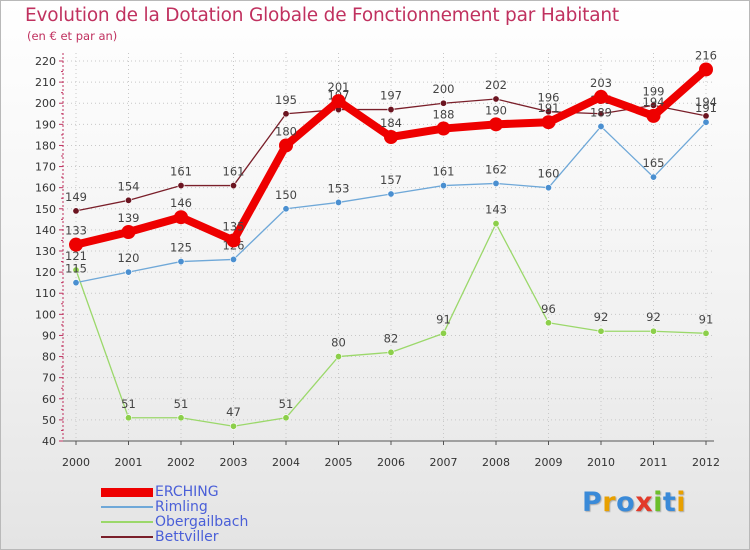 The width and height of the screenshot is (750, 550). I want to click on data-label-erching: 216, so click(706, 55).